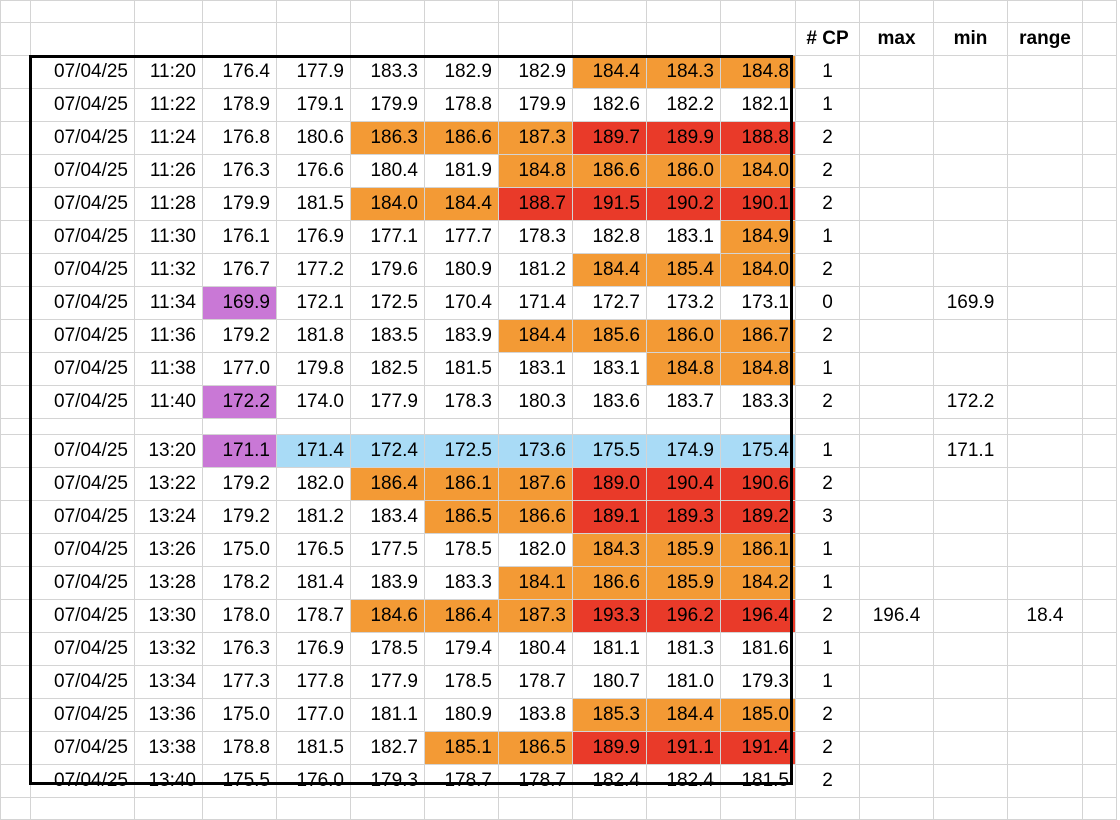  What do you see at coordinates (1045, 616) in the screenshot?
I see `range-cell: 18.4` at bounding box center [1045, 616].